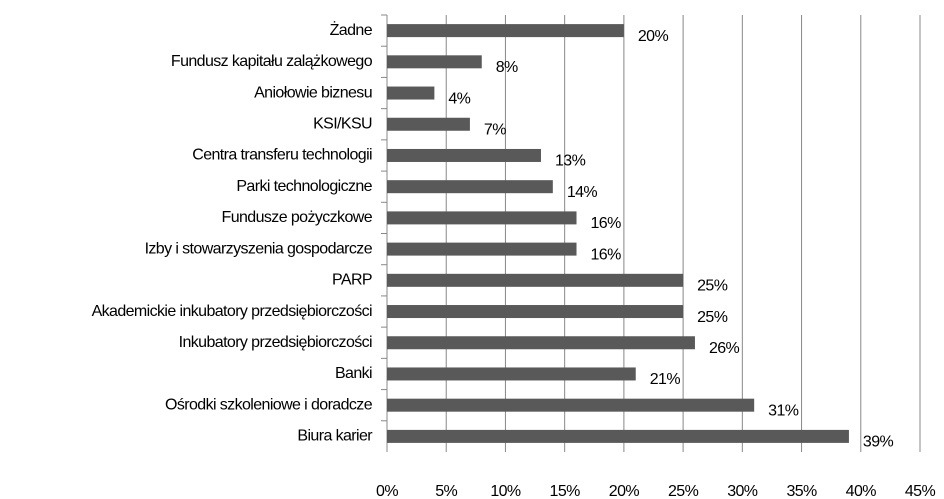 The image size is (944, 499). I want to click on value-label: 4%, so click(459, 98).